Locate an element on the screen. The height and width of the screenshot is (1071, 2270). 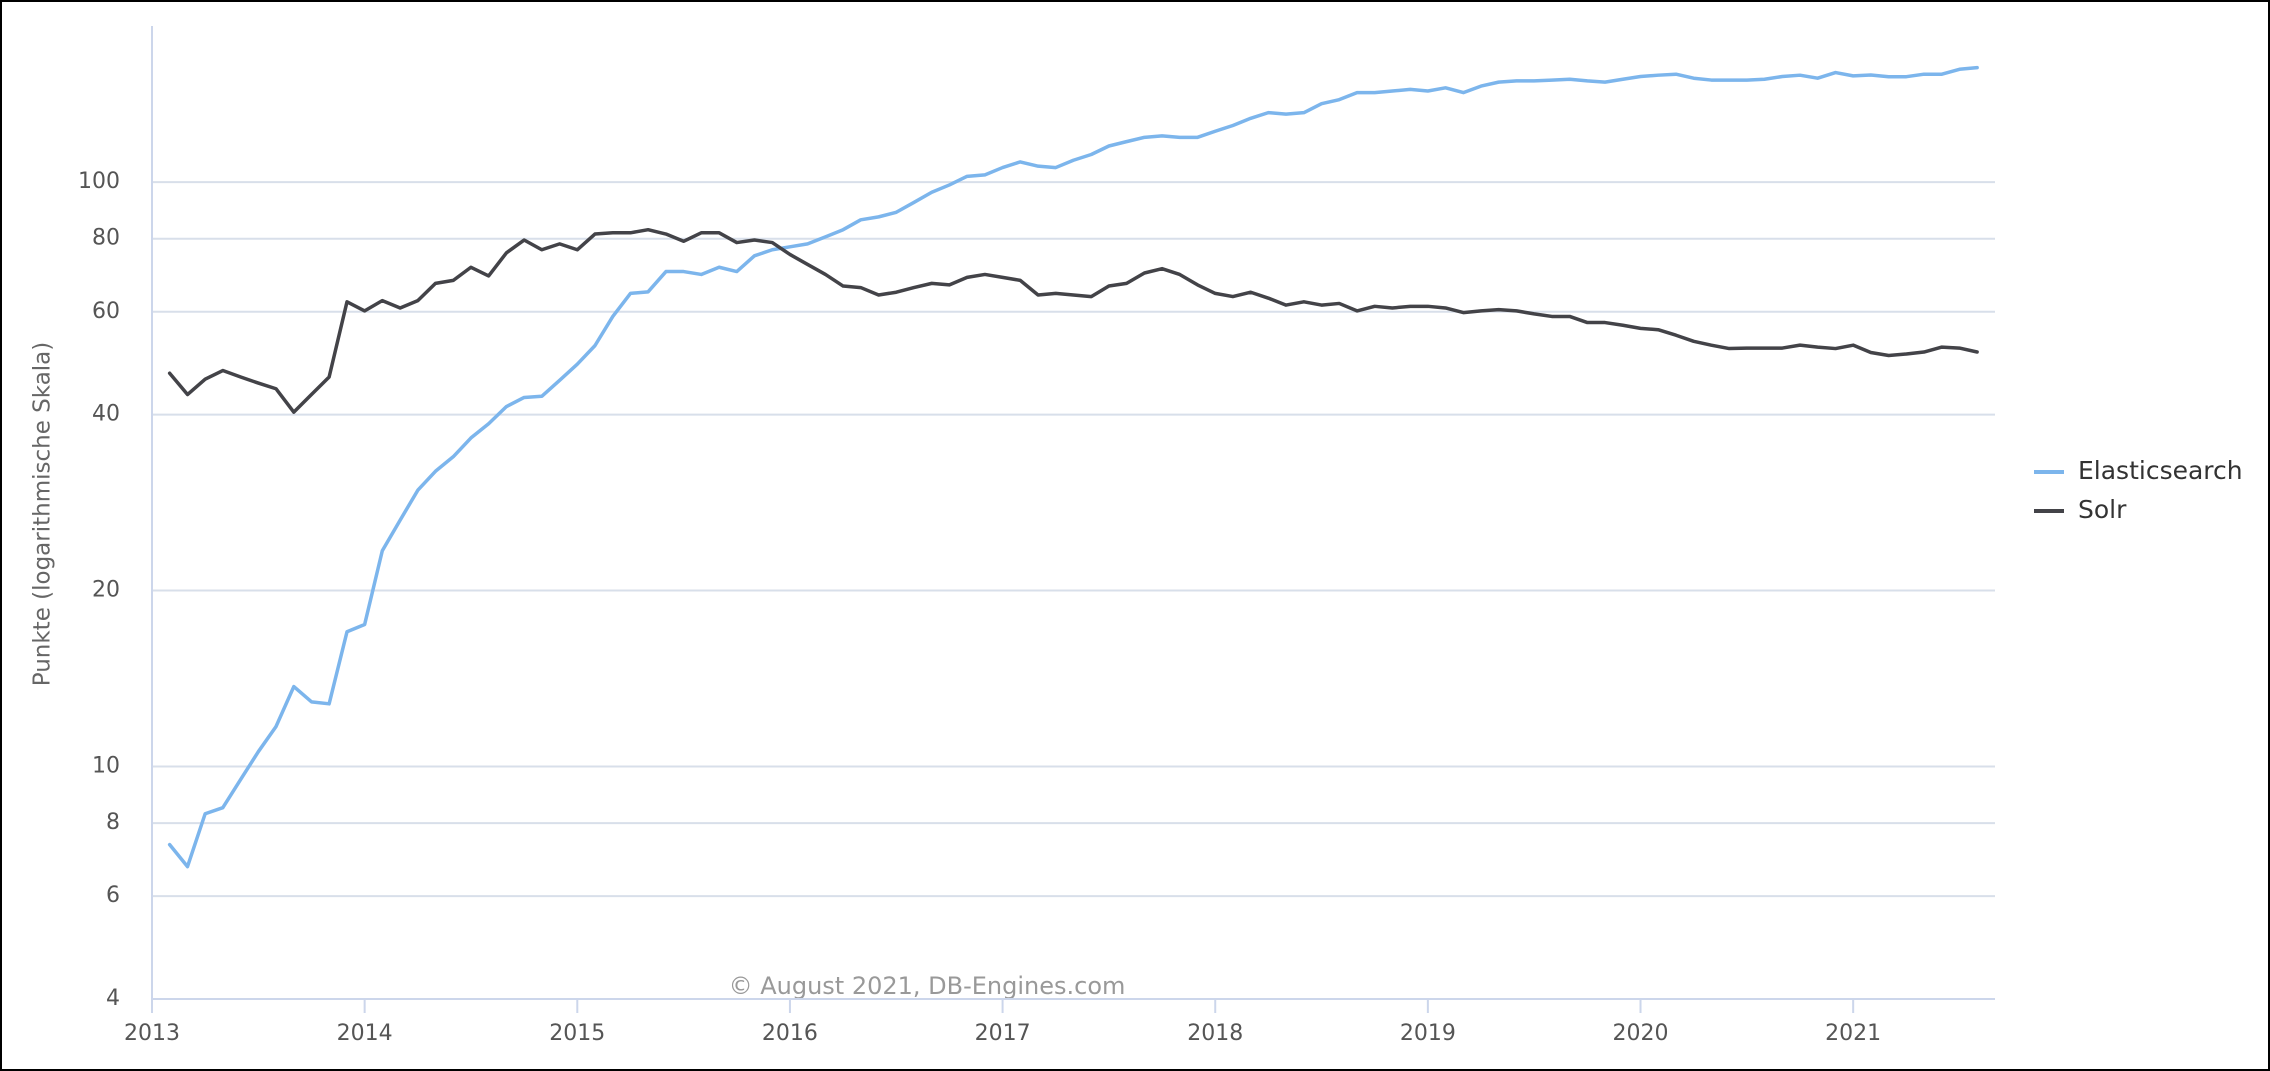
y-tick-label: 60 is located at coordinates (106, 311).